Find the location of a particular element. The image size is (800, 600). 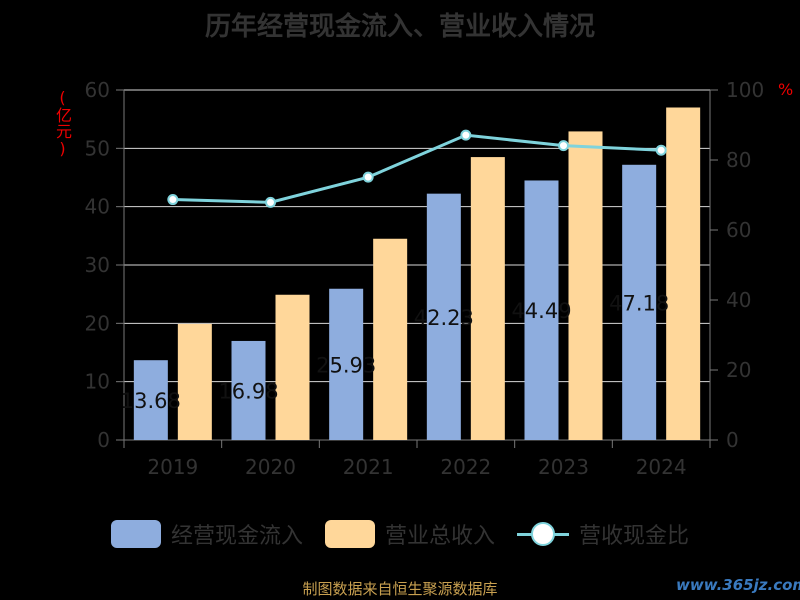

legend-label-cash-inflow: 经营现金流入 is located at coordinates (236, 536).